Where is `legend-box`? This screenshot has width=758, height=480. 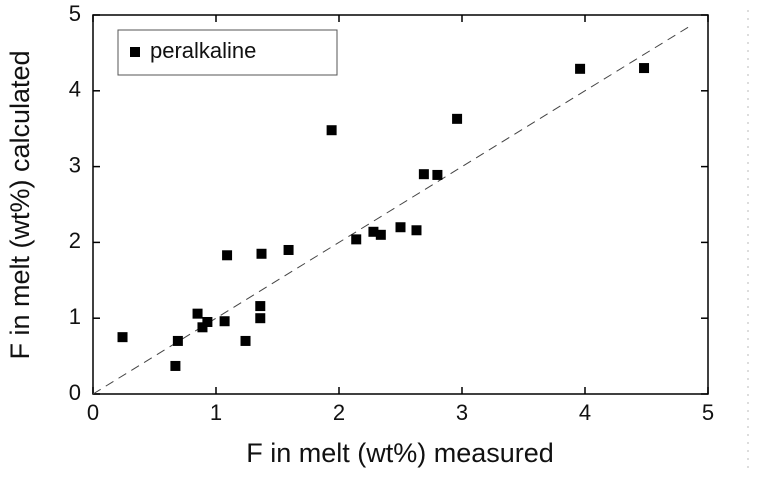 legend-box is located at coordinates (227, 52).